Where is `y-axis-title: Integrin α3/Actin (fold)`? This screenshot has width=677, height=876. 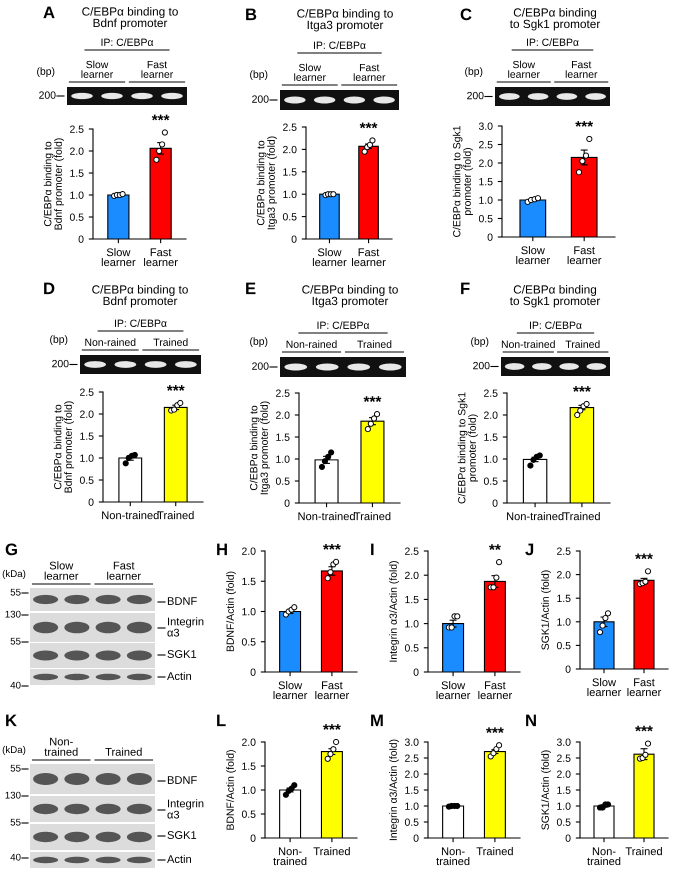 y-axis-title: Integrin α3/Actin (fold) is located at coordinates (394, 790).